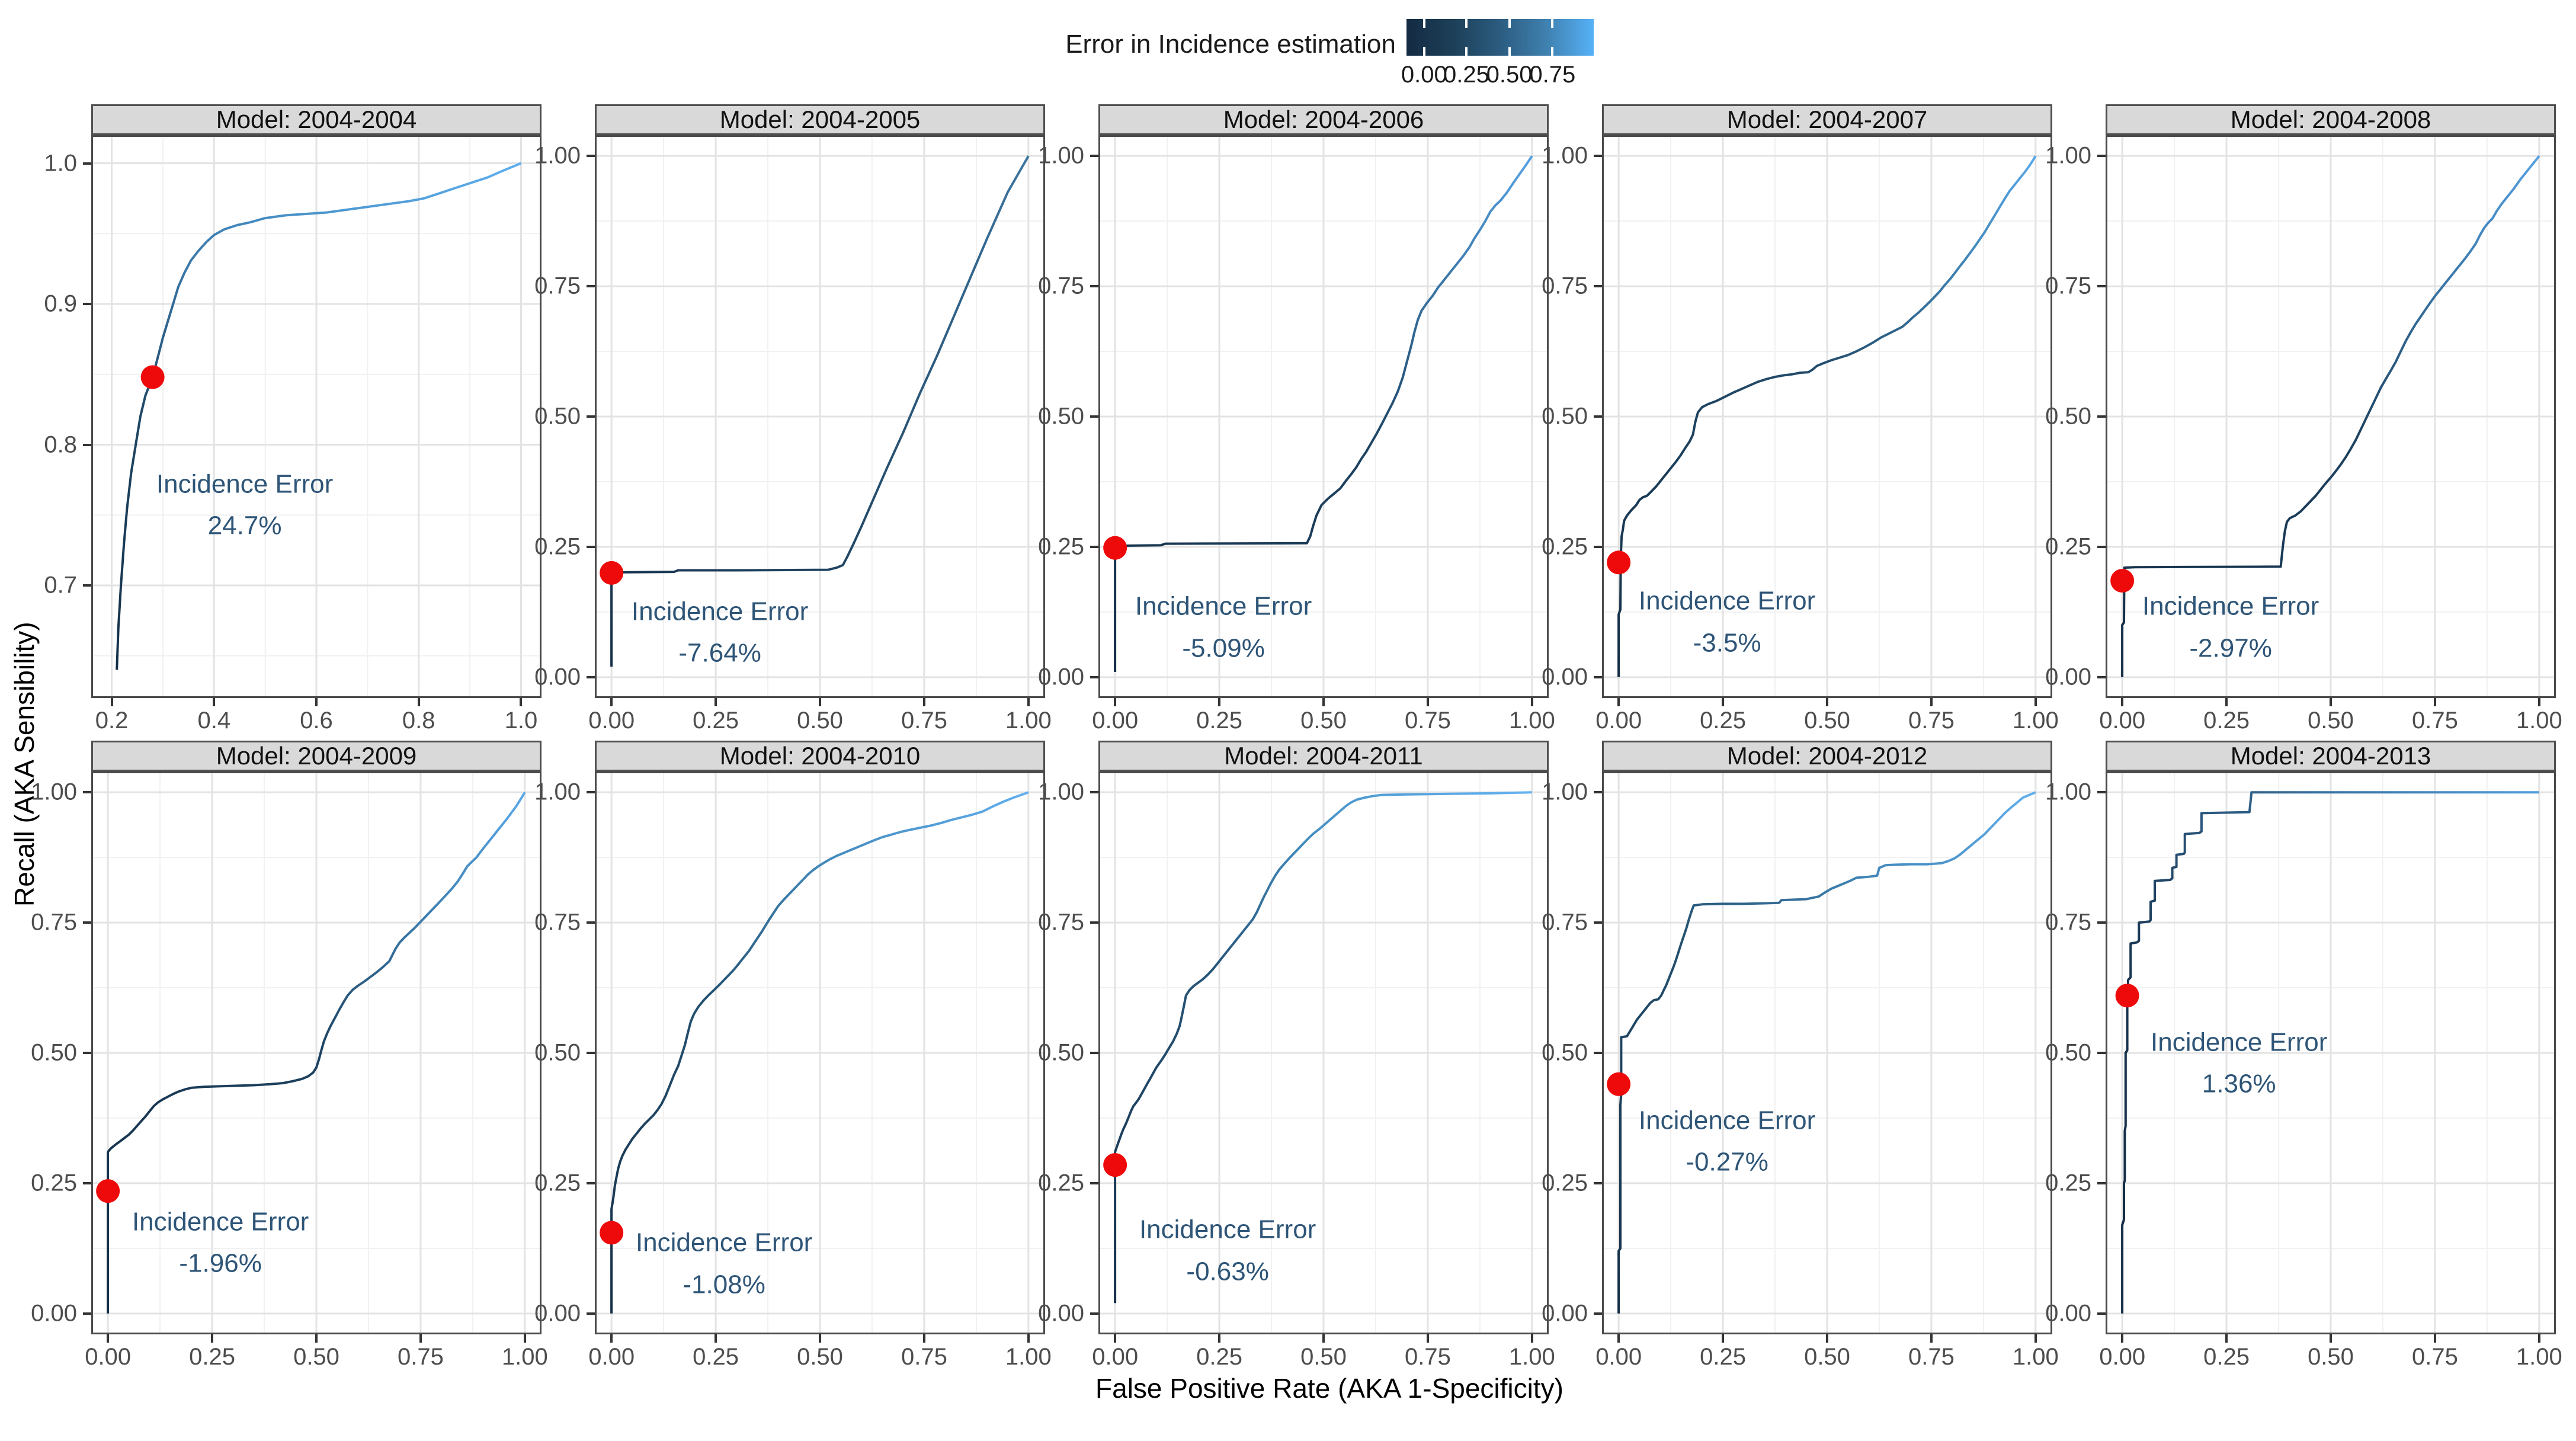 The width and height of the screenshot is (2576, 1441). I want to click on incidence-error-annotation: Incidence Error -0.27%, so click(1727, 1141).